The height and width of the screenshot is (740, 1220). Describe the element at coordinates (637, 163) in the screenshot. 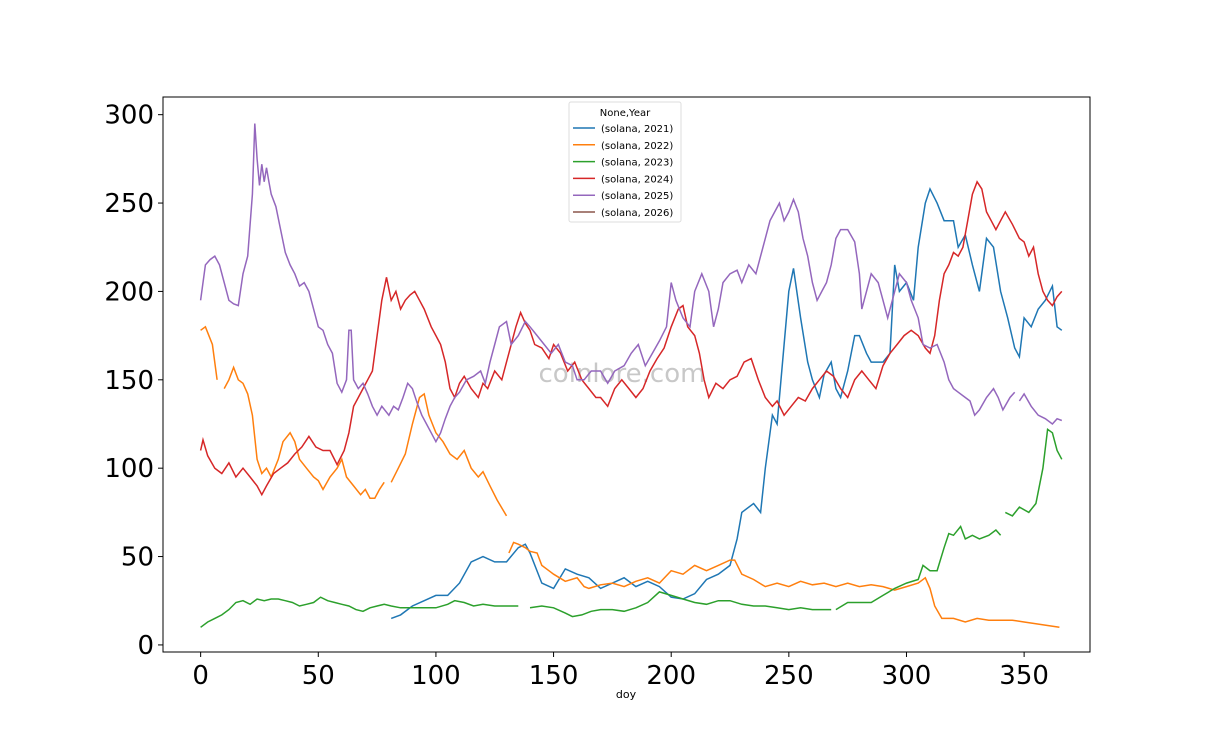

I see `legend-entry: (solana, 2023)` at that location.